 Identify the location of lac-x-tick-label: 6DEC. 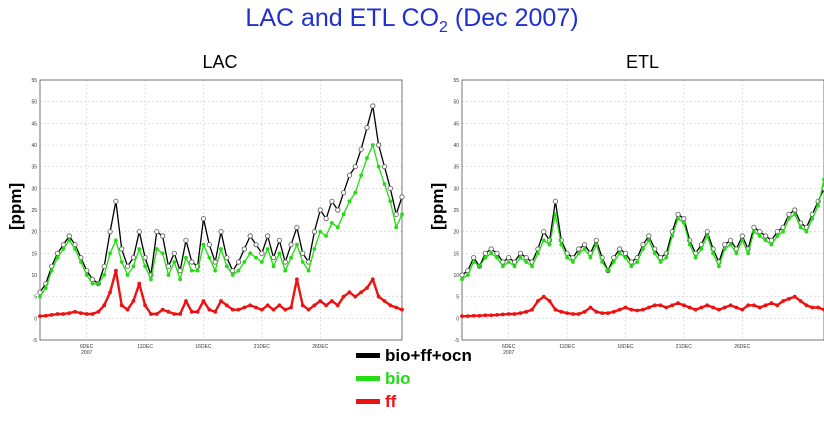
(87, 347).